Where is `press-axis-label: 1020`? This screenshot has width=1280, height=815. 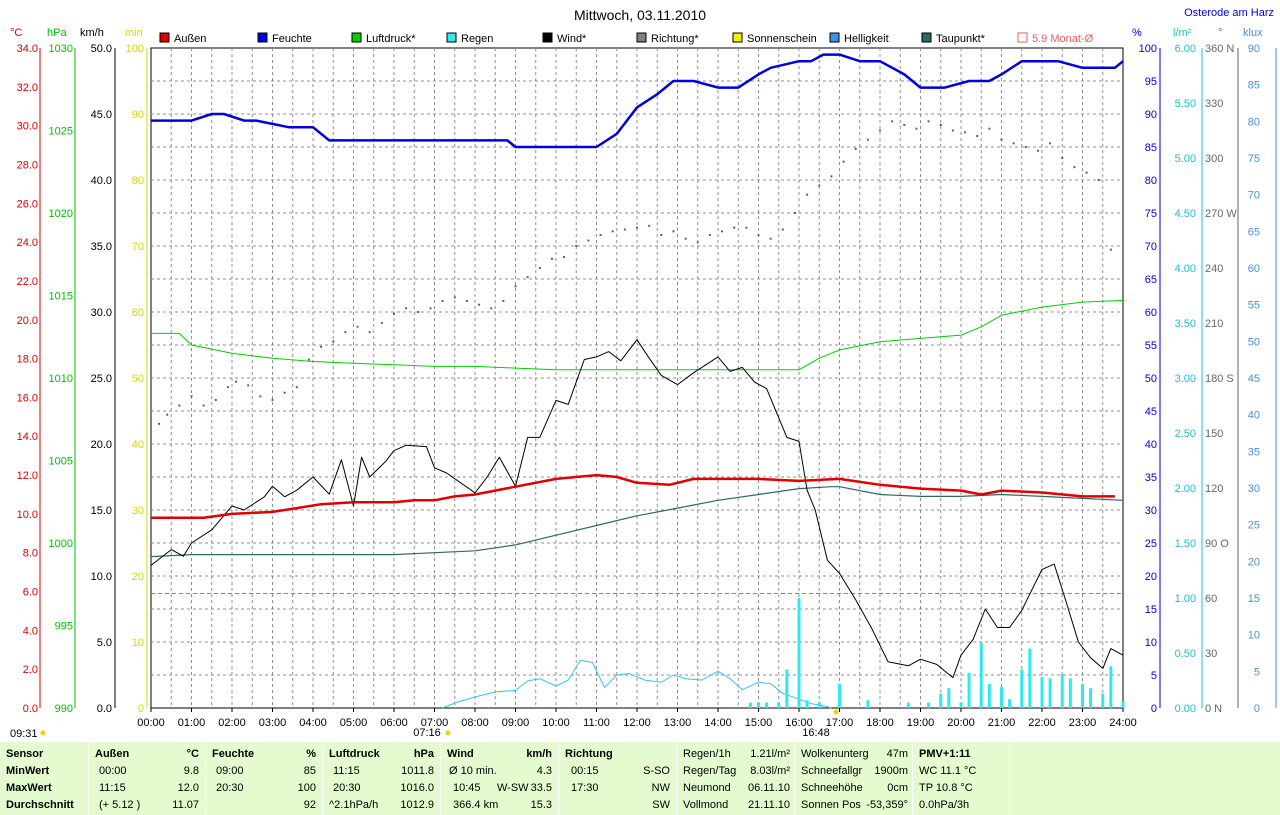
press-axis-label: 1020 is located at coordinates (61, 214).